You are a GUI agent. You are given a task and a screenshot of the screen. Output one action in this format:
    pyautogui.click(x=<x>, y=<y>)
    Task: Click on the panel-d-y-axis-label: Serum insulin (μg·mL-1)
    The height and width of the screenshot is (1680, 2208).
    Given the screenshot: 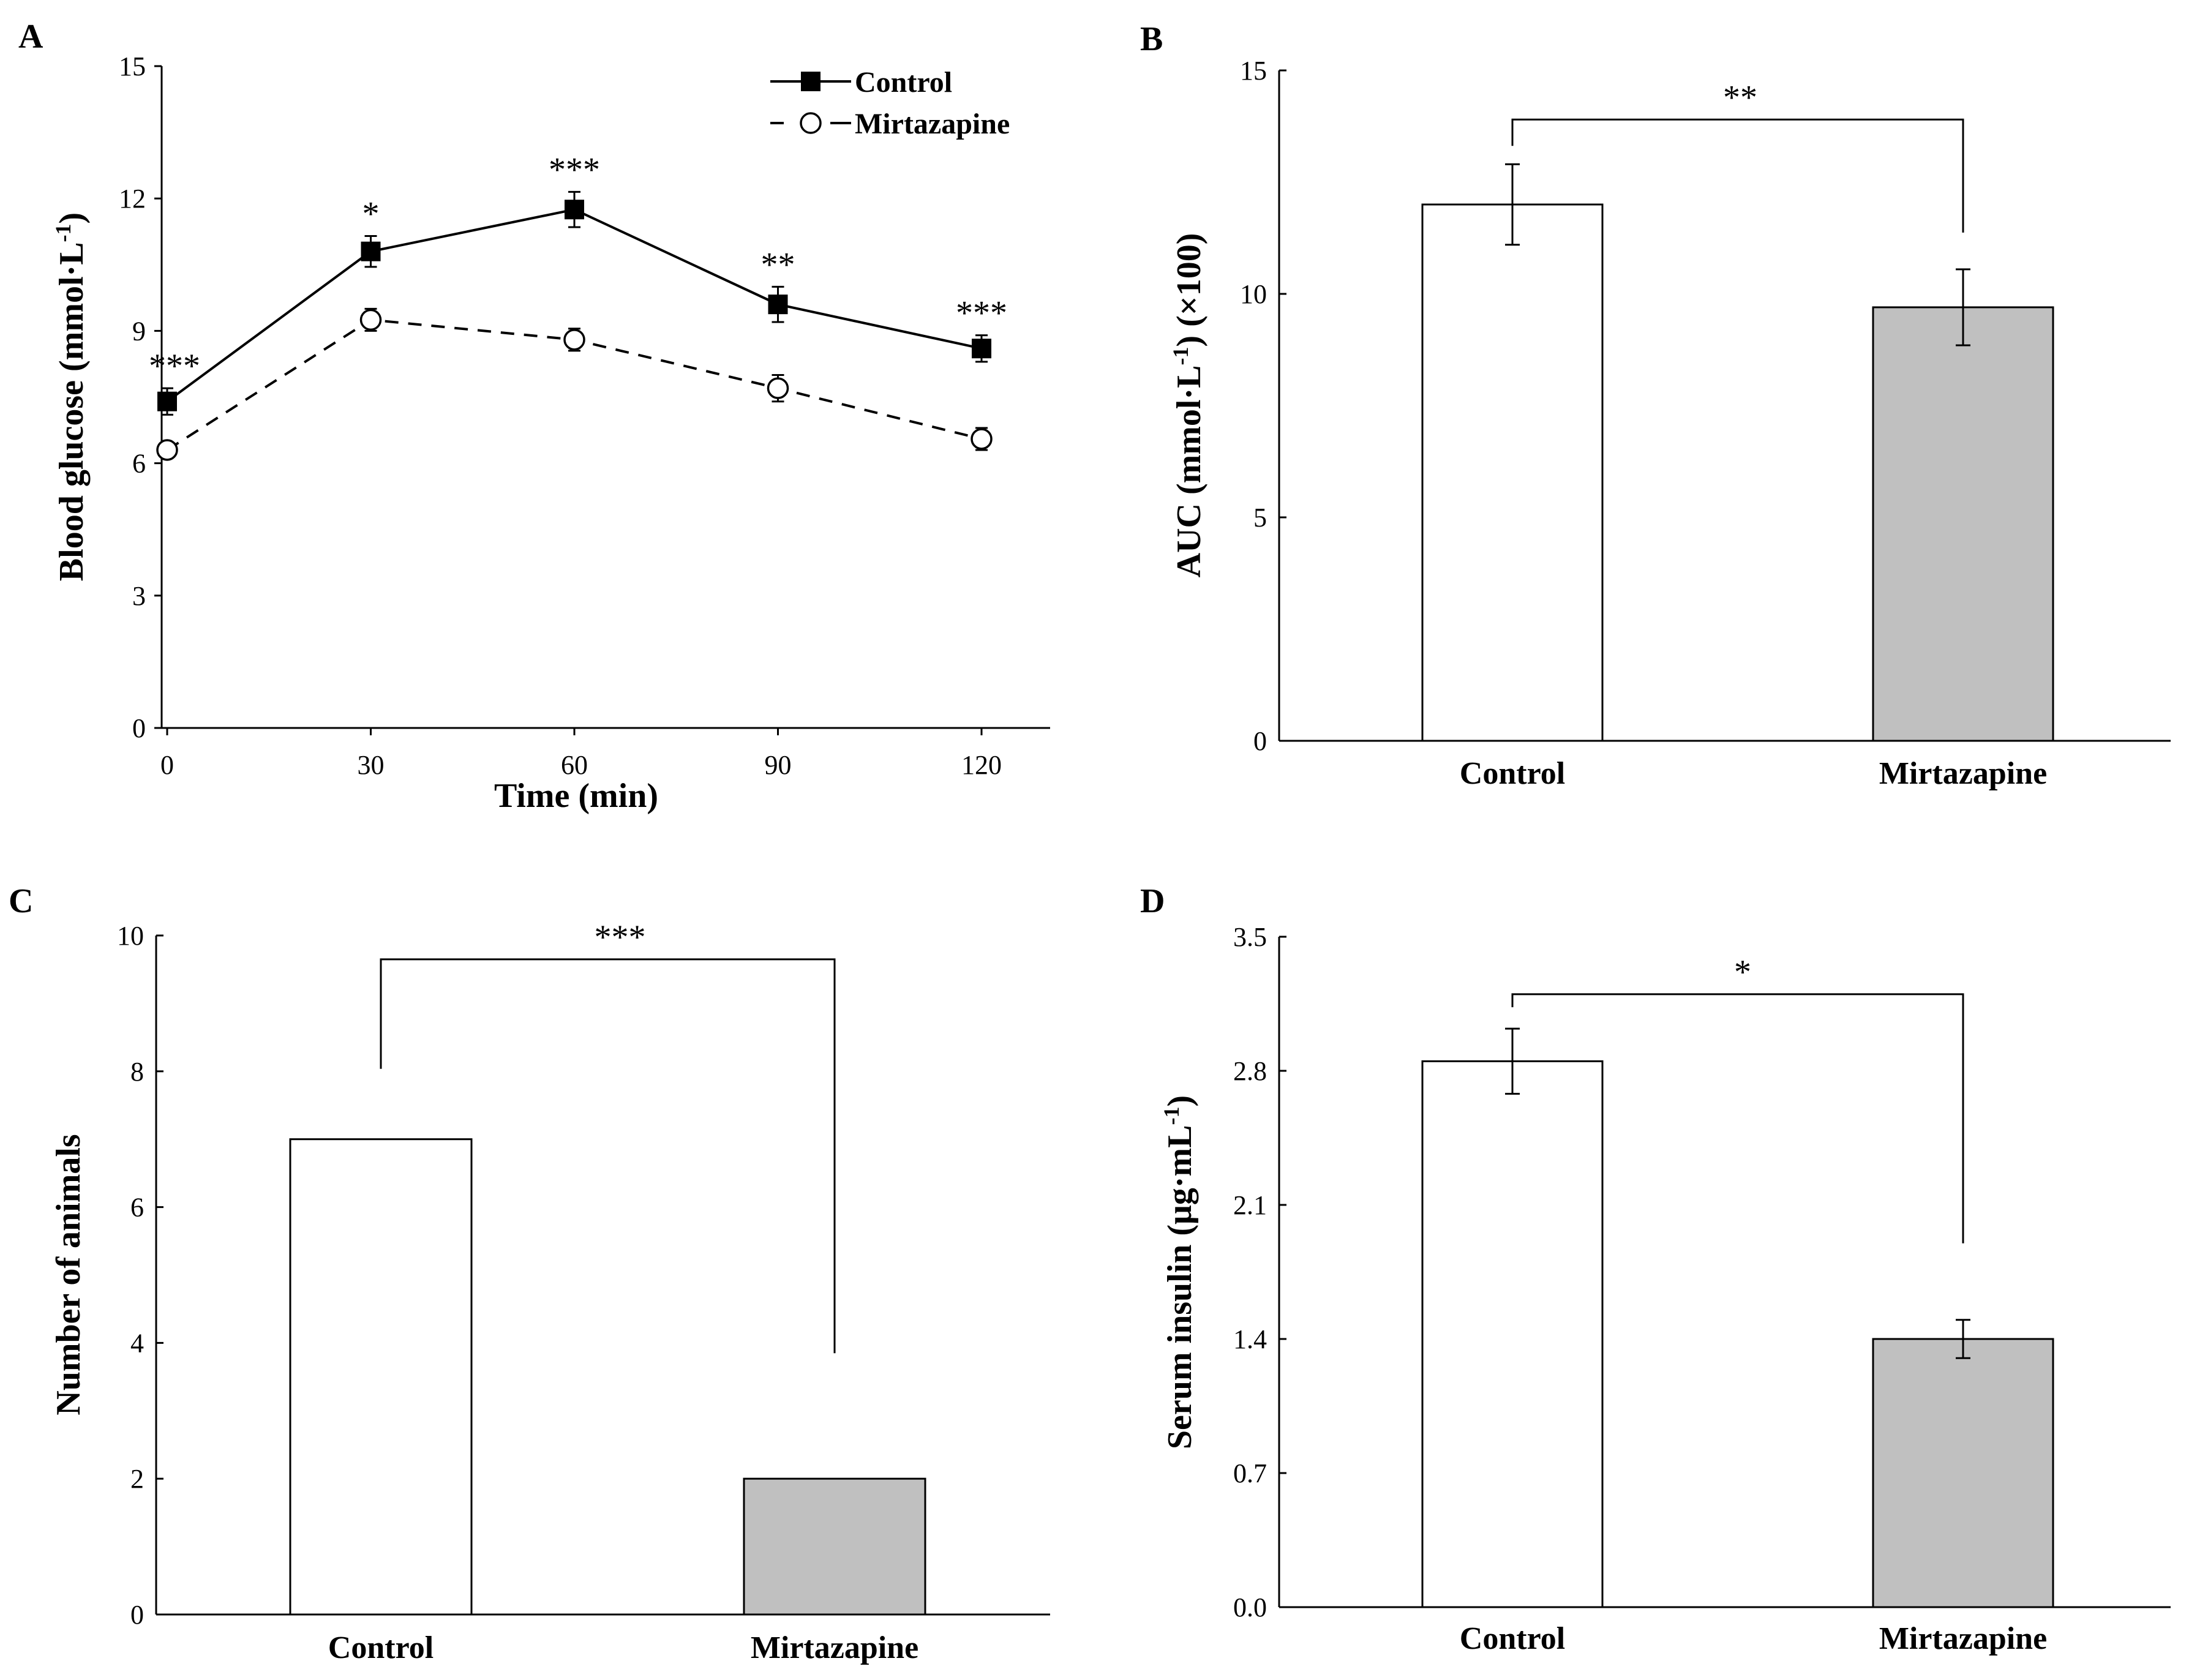 What is the action you would take?
    pyautogui.click(x=1179, y=1272)
    